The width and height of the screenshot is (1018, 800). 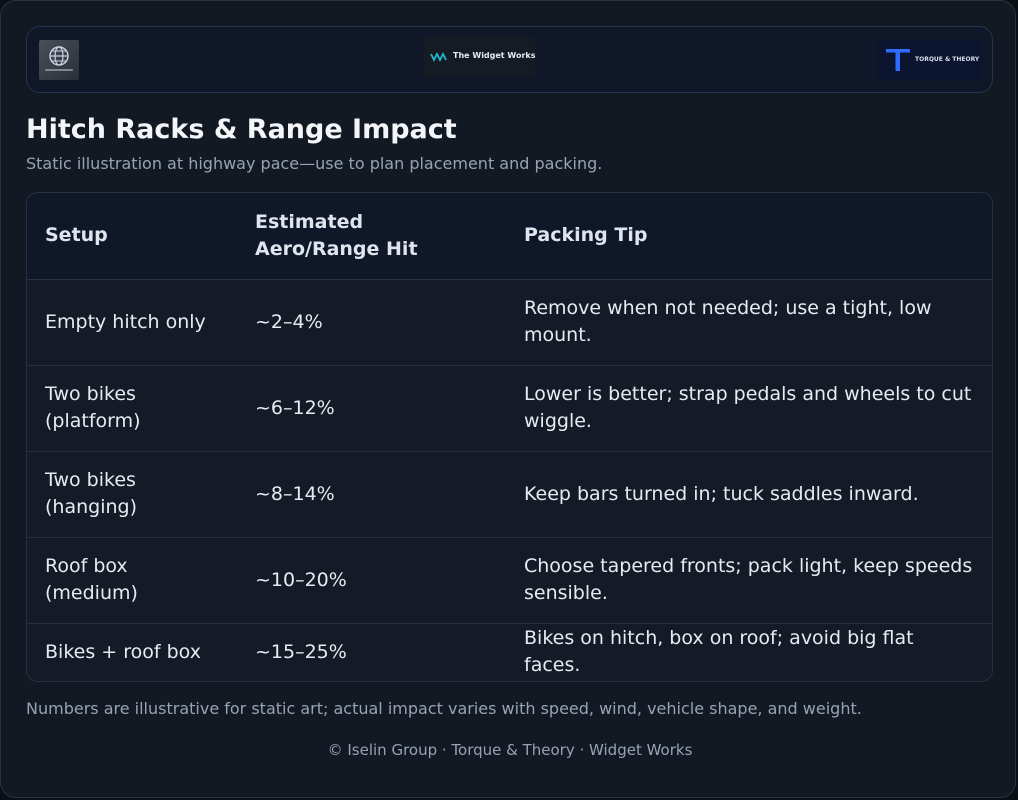 I want to click on iselin-group-logo, so click(x=59, y=60).